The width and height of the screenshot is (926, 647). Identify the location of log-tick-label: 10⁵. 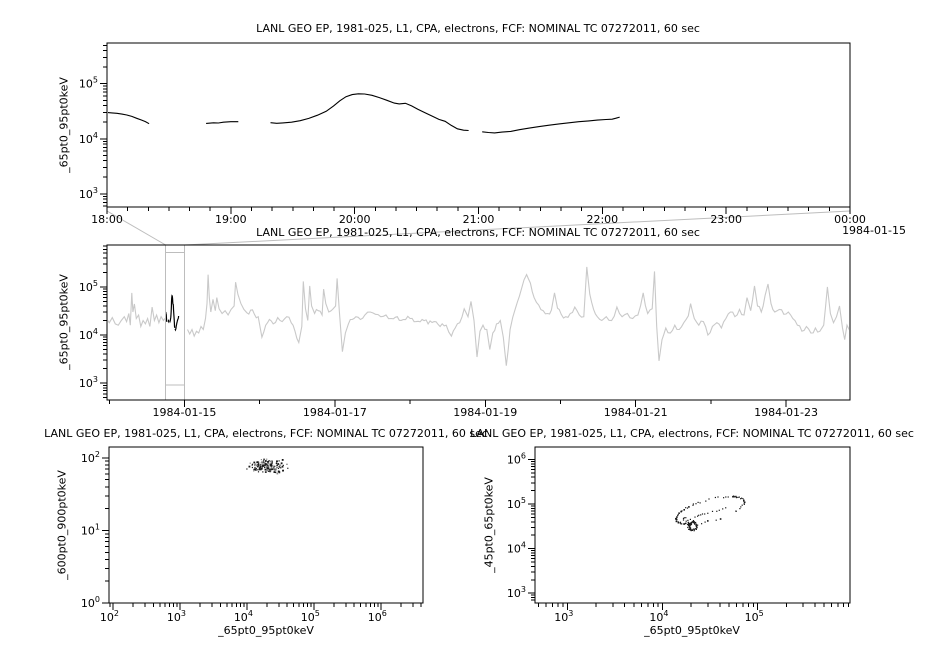
(88, 286).